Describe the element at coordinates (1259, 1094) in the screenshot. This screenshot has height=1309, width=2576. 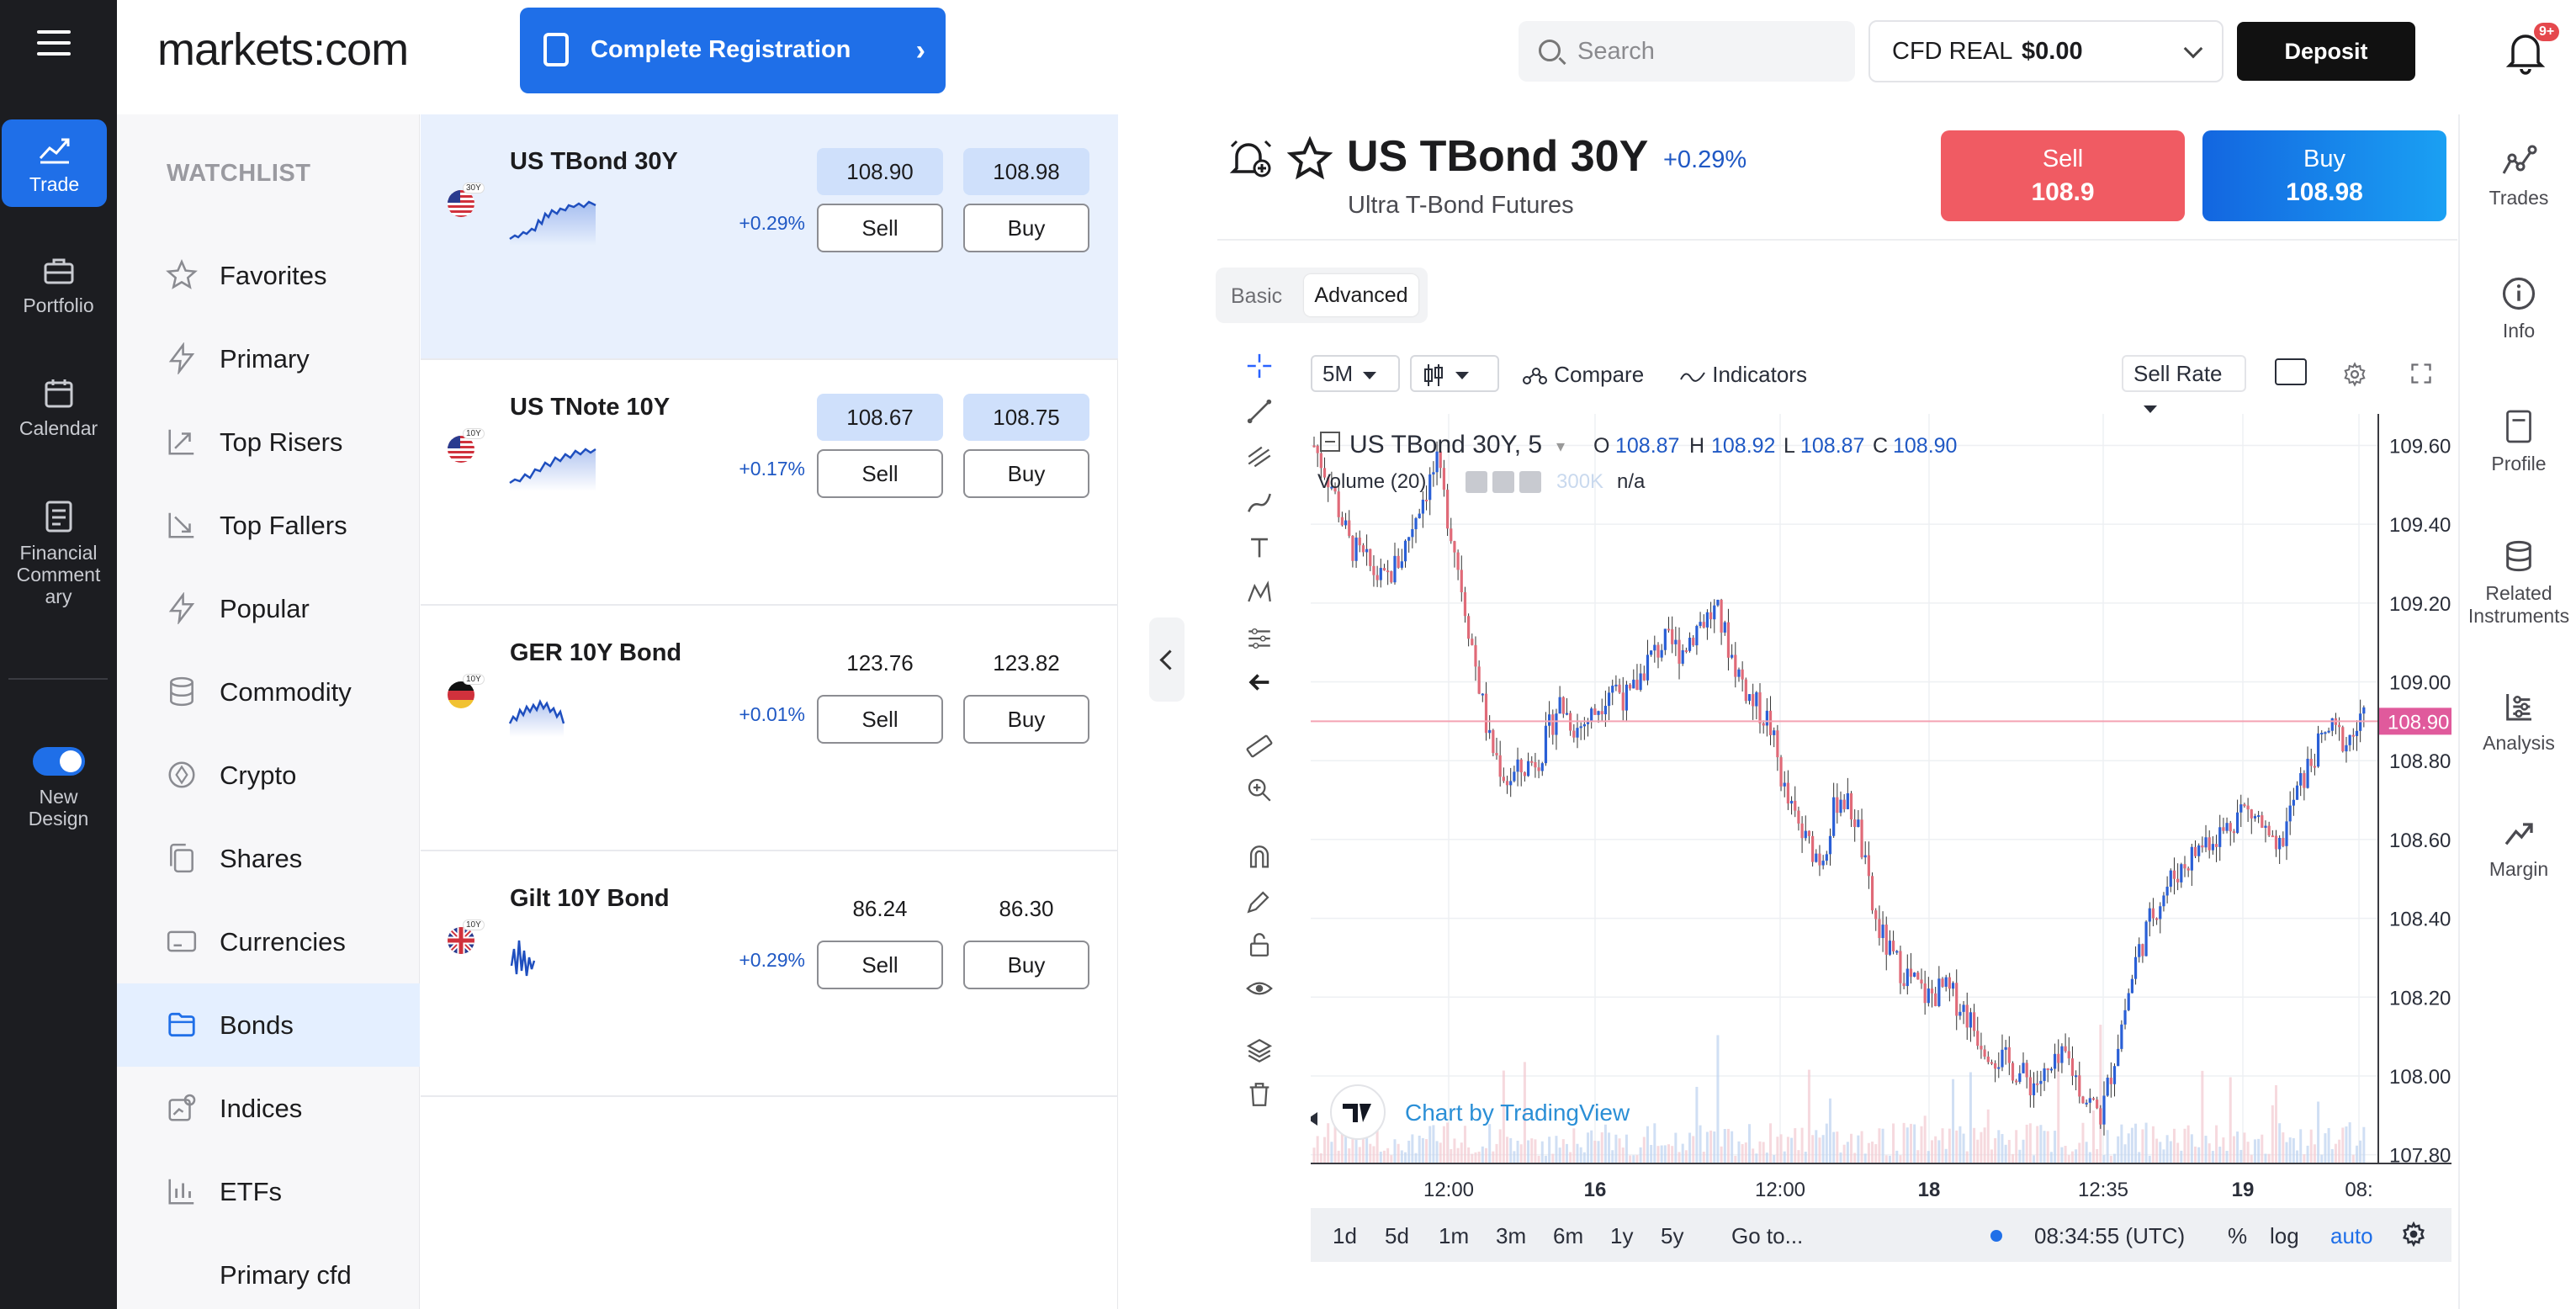
I see `trash-icon` at that location.